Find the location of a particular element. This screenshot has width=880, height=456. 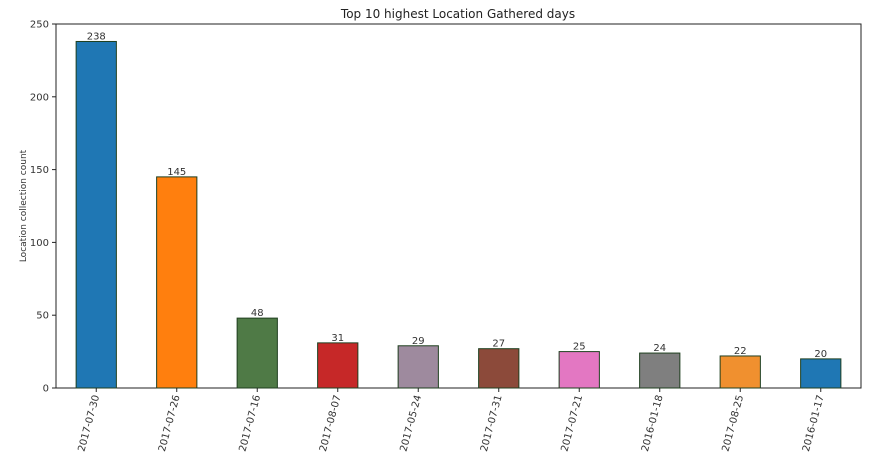

data-label: 48 is located at coordinates (257, 313).